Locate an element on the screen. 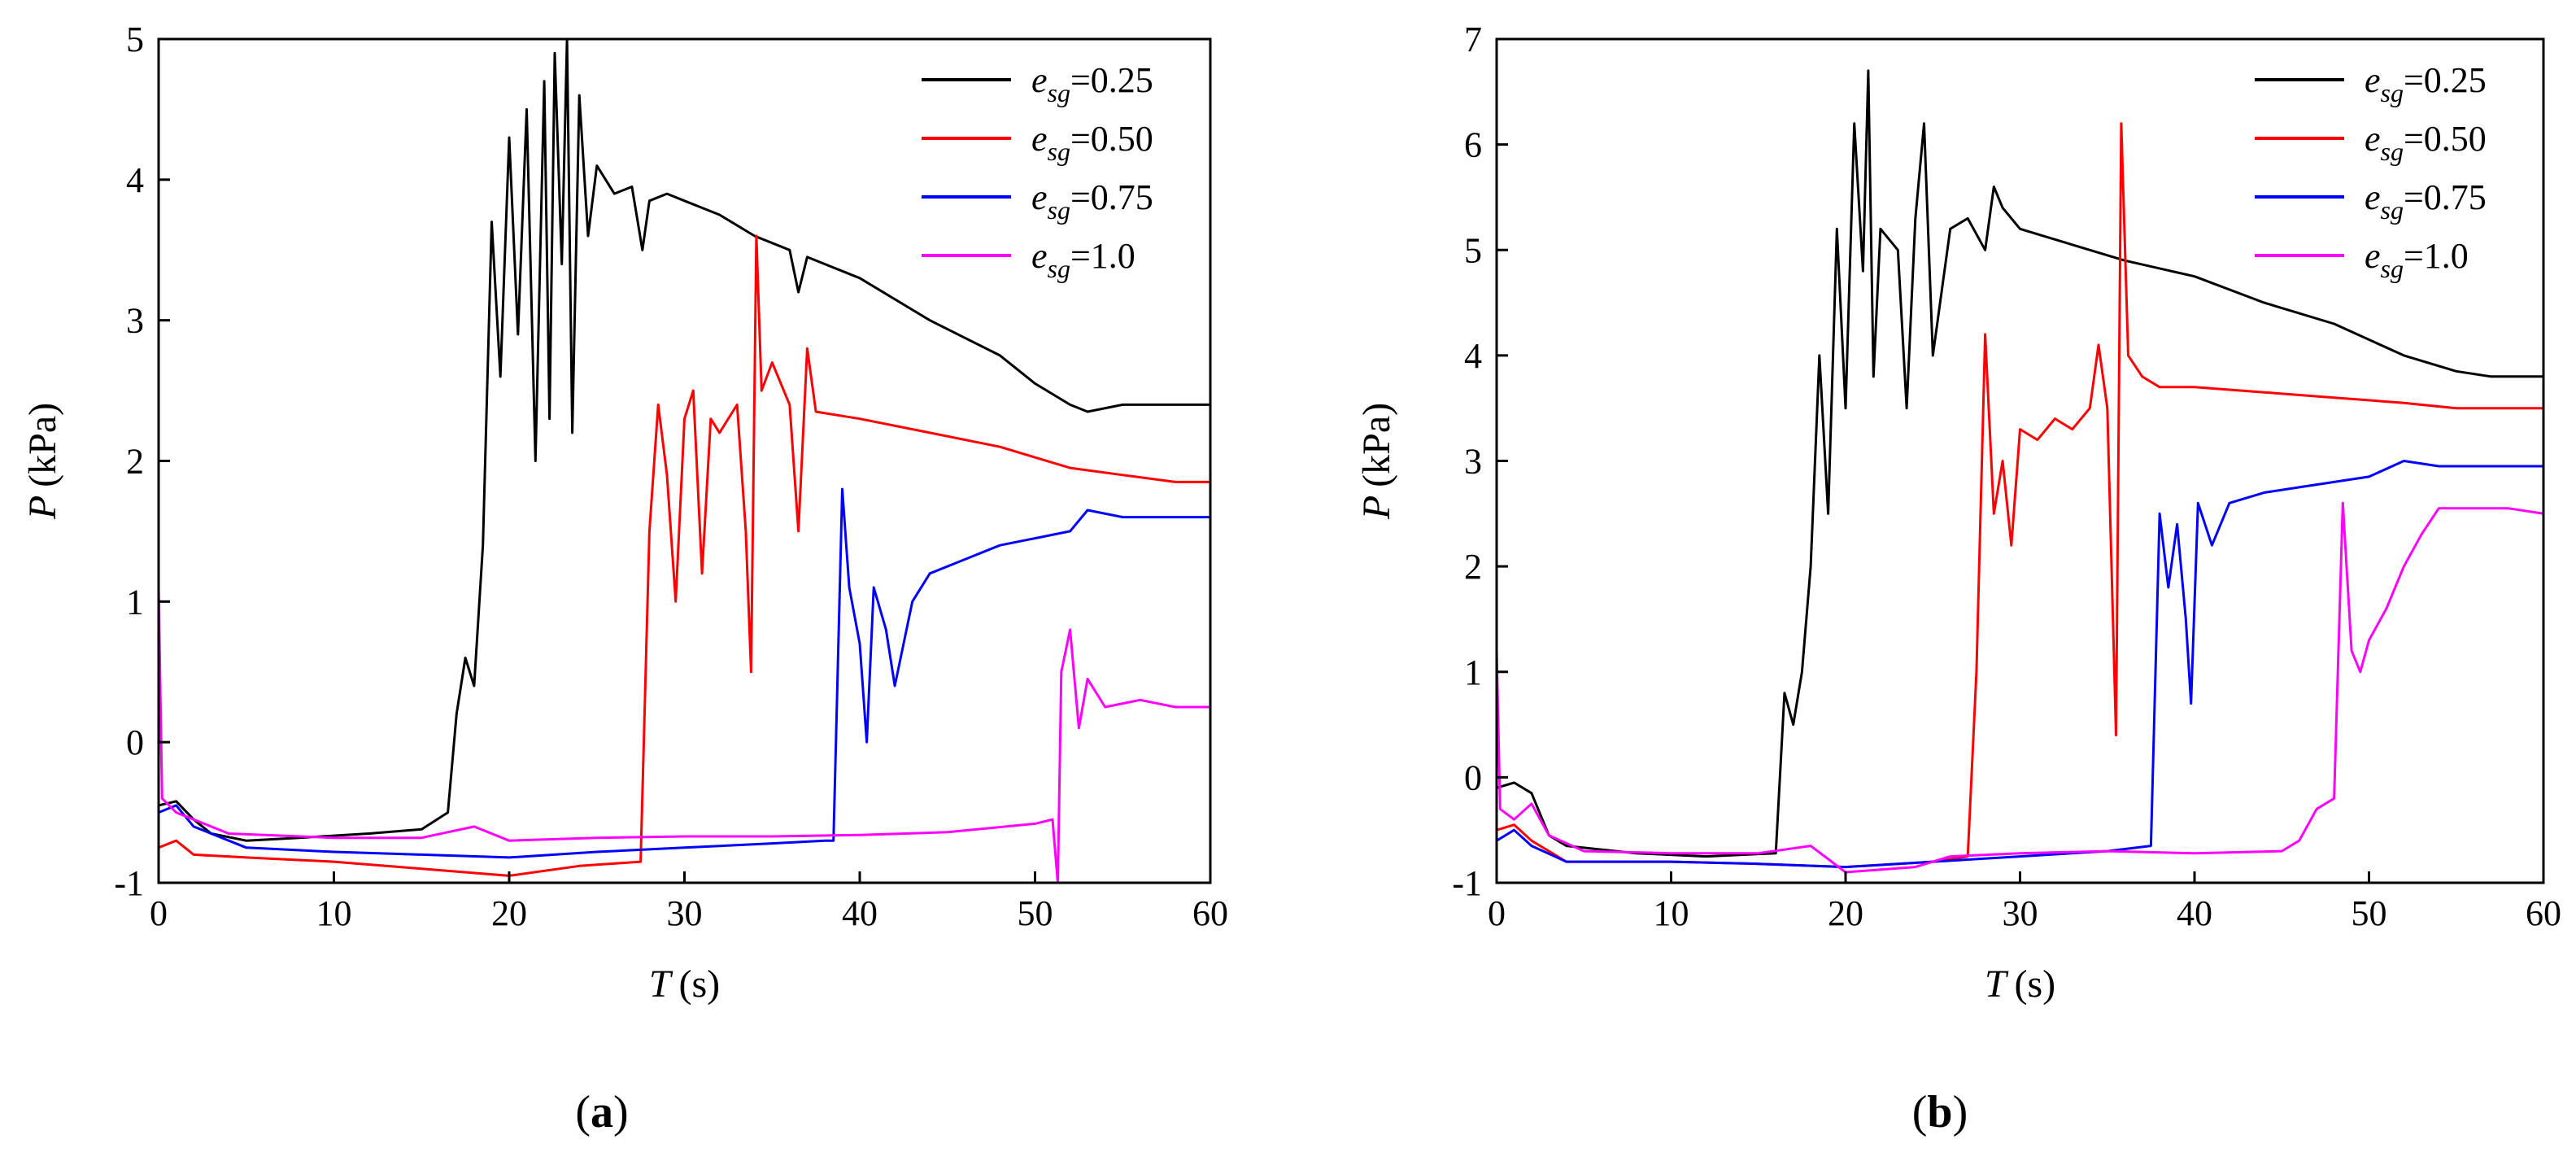  panel-label: (b) is located at coordinates (1940, 1112).